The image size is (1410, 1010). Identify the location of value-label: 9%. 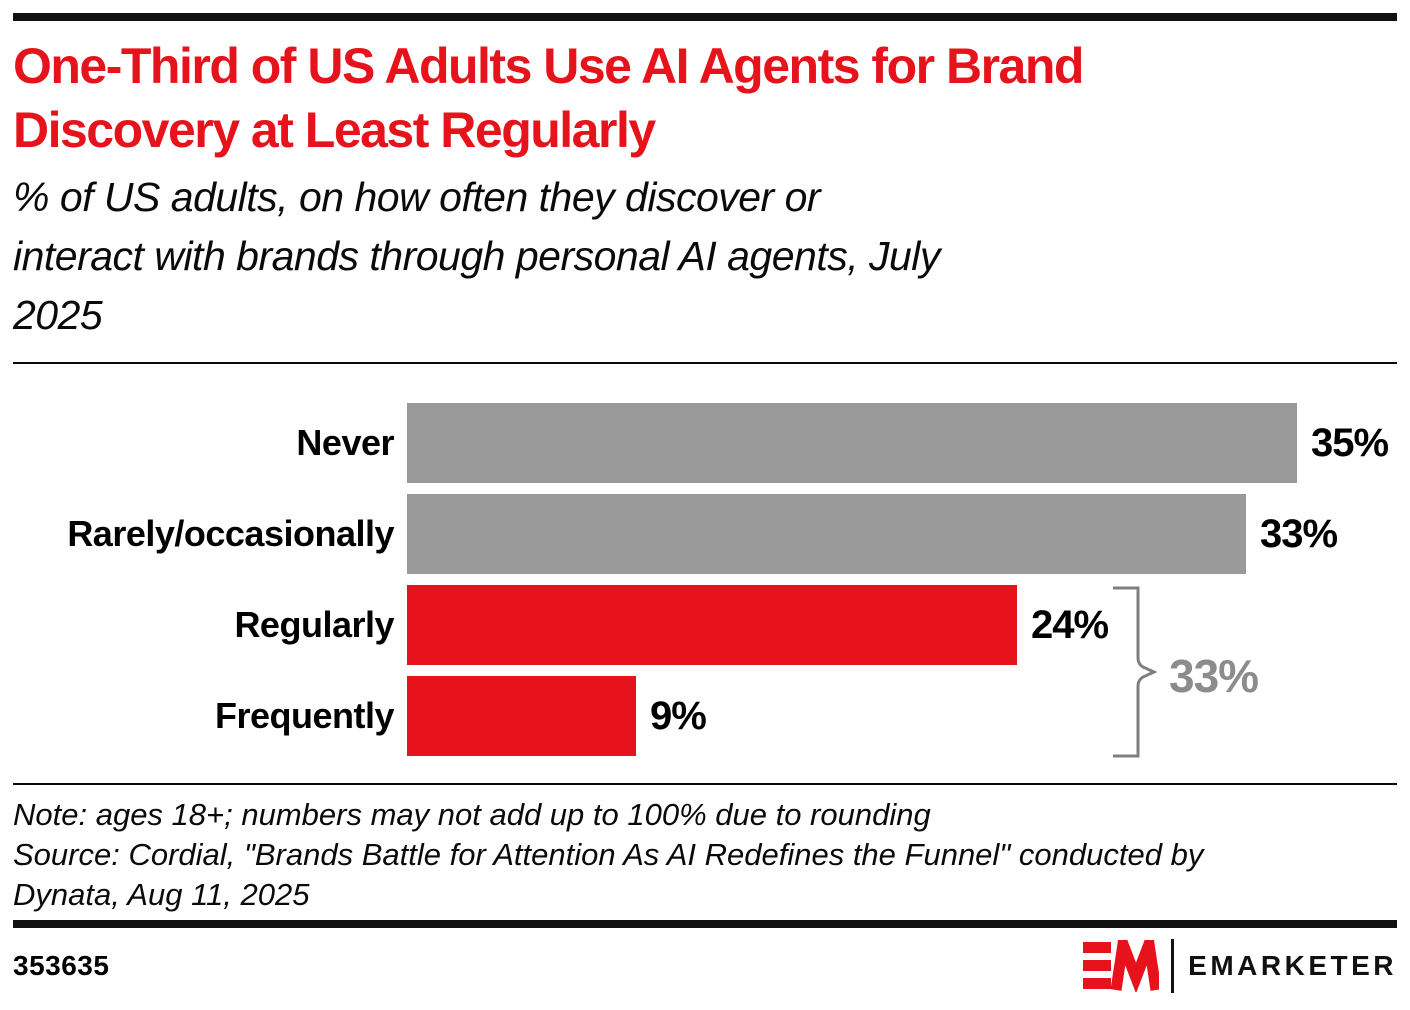
(678, 715).